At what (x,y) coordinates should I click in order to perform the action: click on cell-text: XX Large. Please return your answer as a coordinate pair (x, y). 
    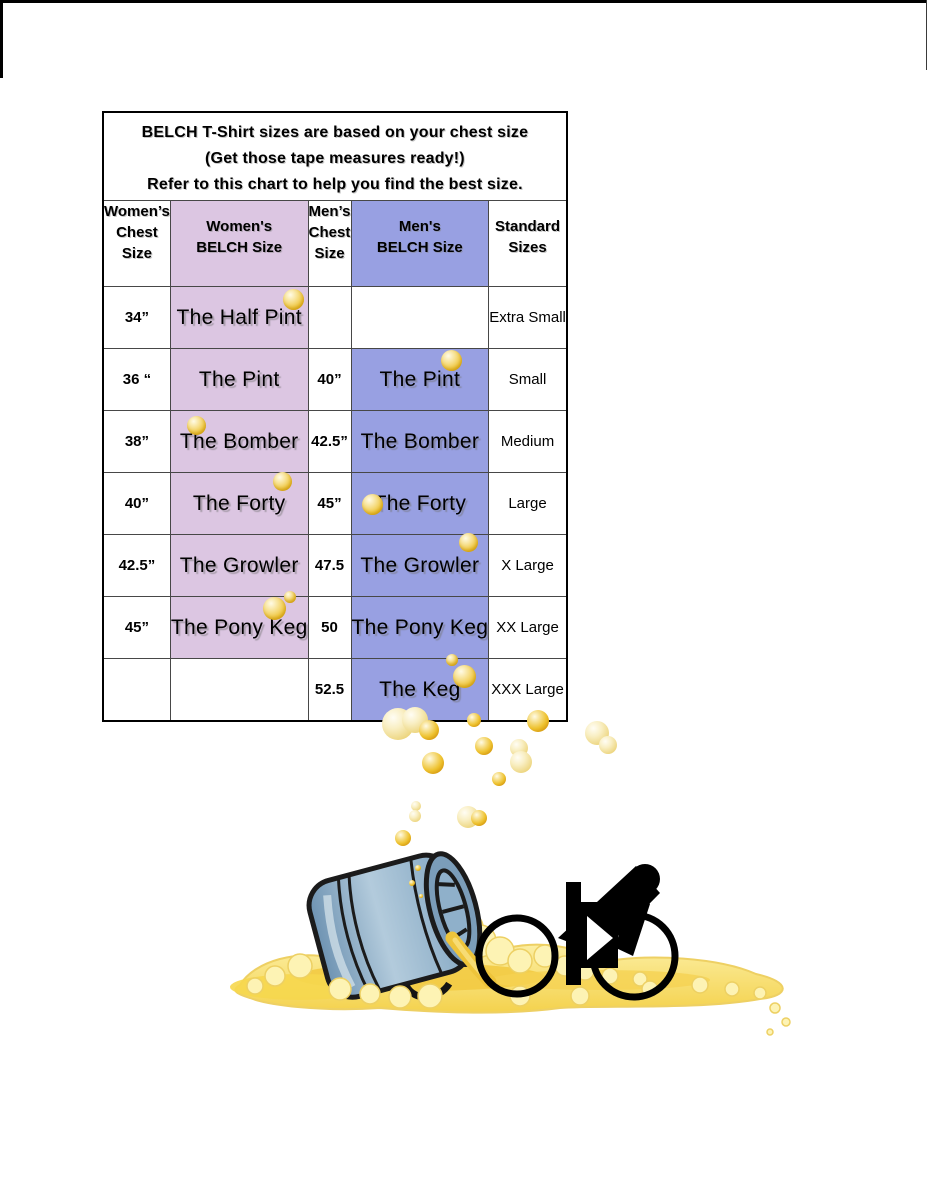
    Looking at the image, I should click on (527, 627).